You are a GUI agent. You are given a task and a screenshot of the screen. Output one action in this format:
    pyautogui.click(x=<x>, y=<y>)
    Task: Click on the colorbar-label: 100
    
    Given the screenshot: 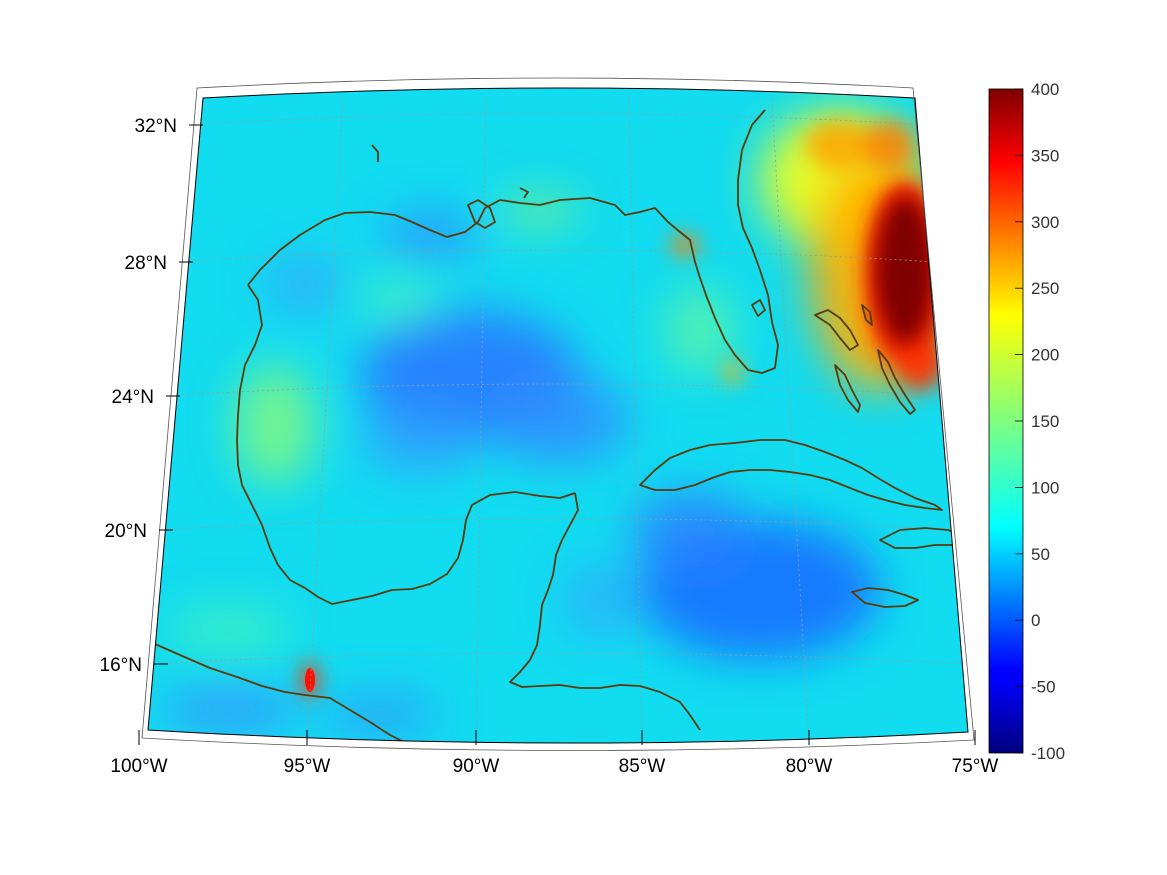 What is the action you would take?
    pyautogui.click(x=1045, y=487)
    